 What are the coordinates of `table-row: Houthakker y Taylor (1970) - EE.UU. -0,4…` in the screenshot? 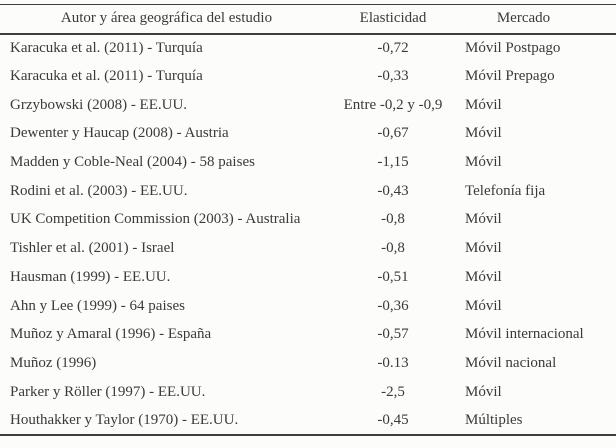 It's located at (308, 420).